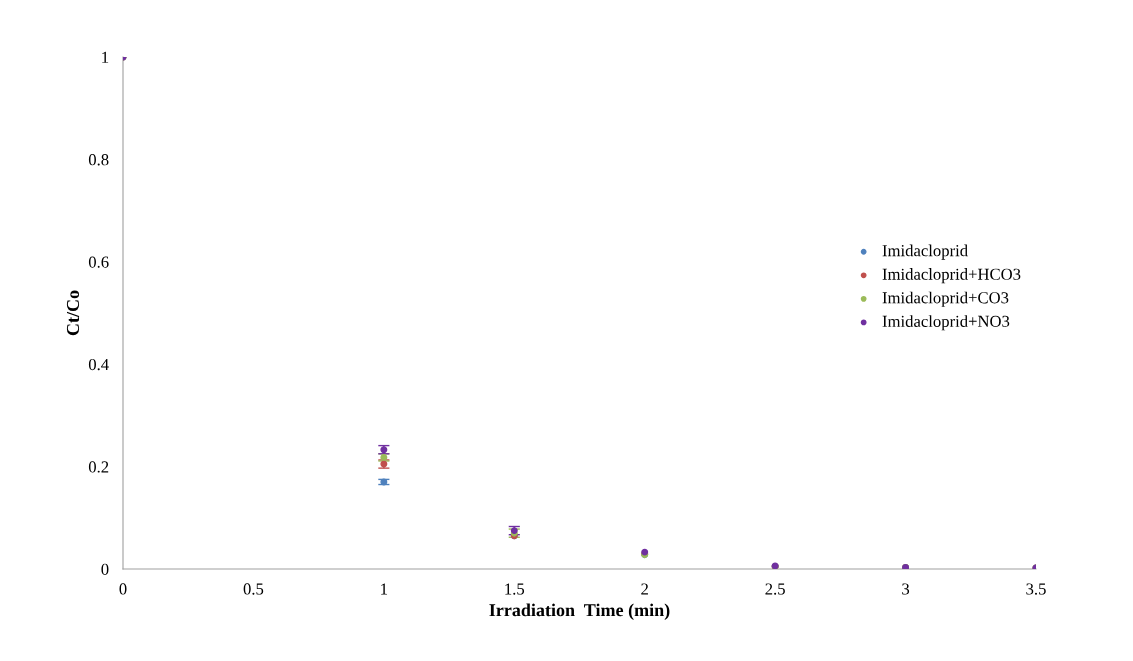  What do you see at coordinates (98, 467) in the screenshot?
I see `y-tick-label: 0.2` at bounding box center [98, 467].